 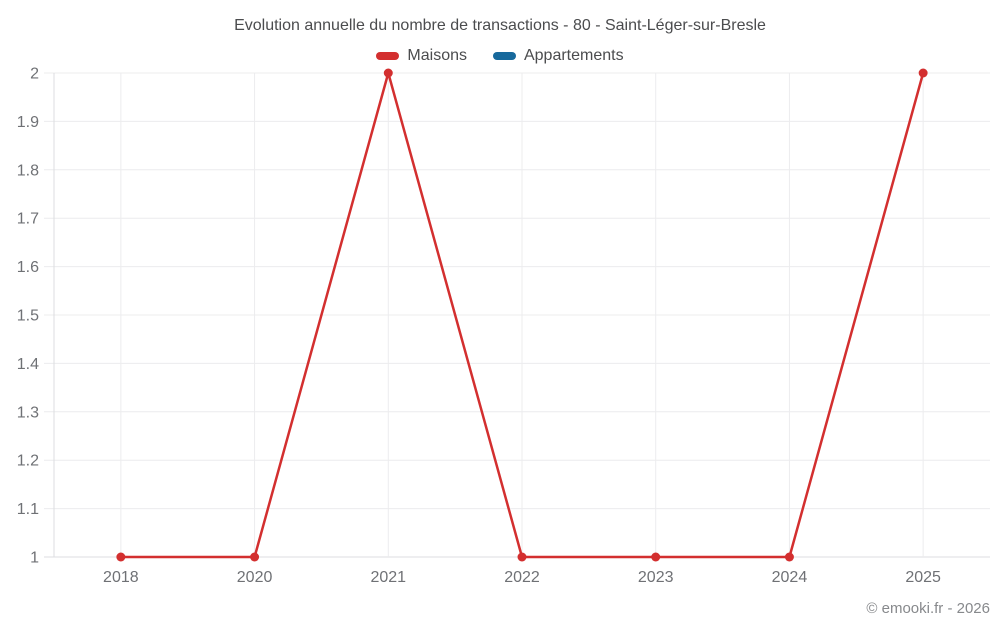 What do you see at coordinates (388, 577) in the screenshot?
I see `x-tick-label: 2021` at bounding box center [388, 577].